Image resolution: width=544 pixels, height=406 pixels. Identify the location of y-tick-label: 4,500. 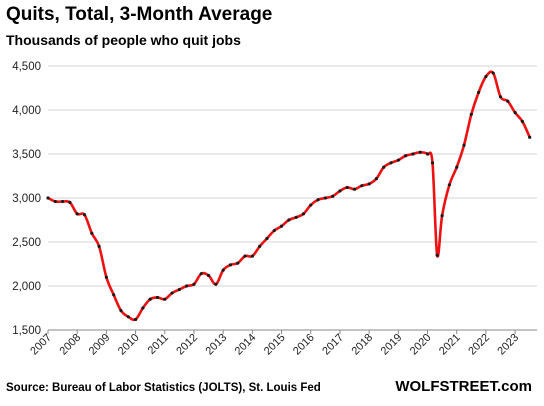
(26, 67).